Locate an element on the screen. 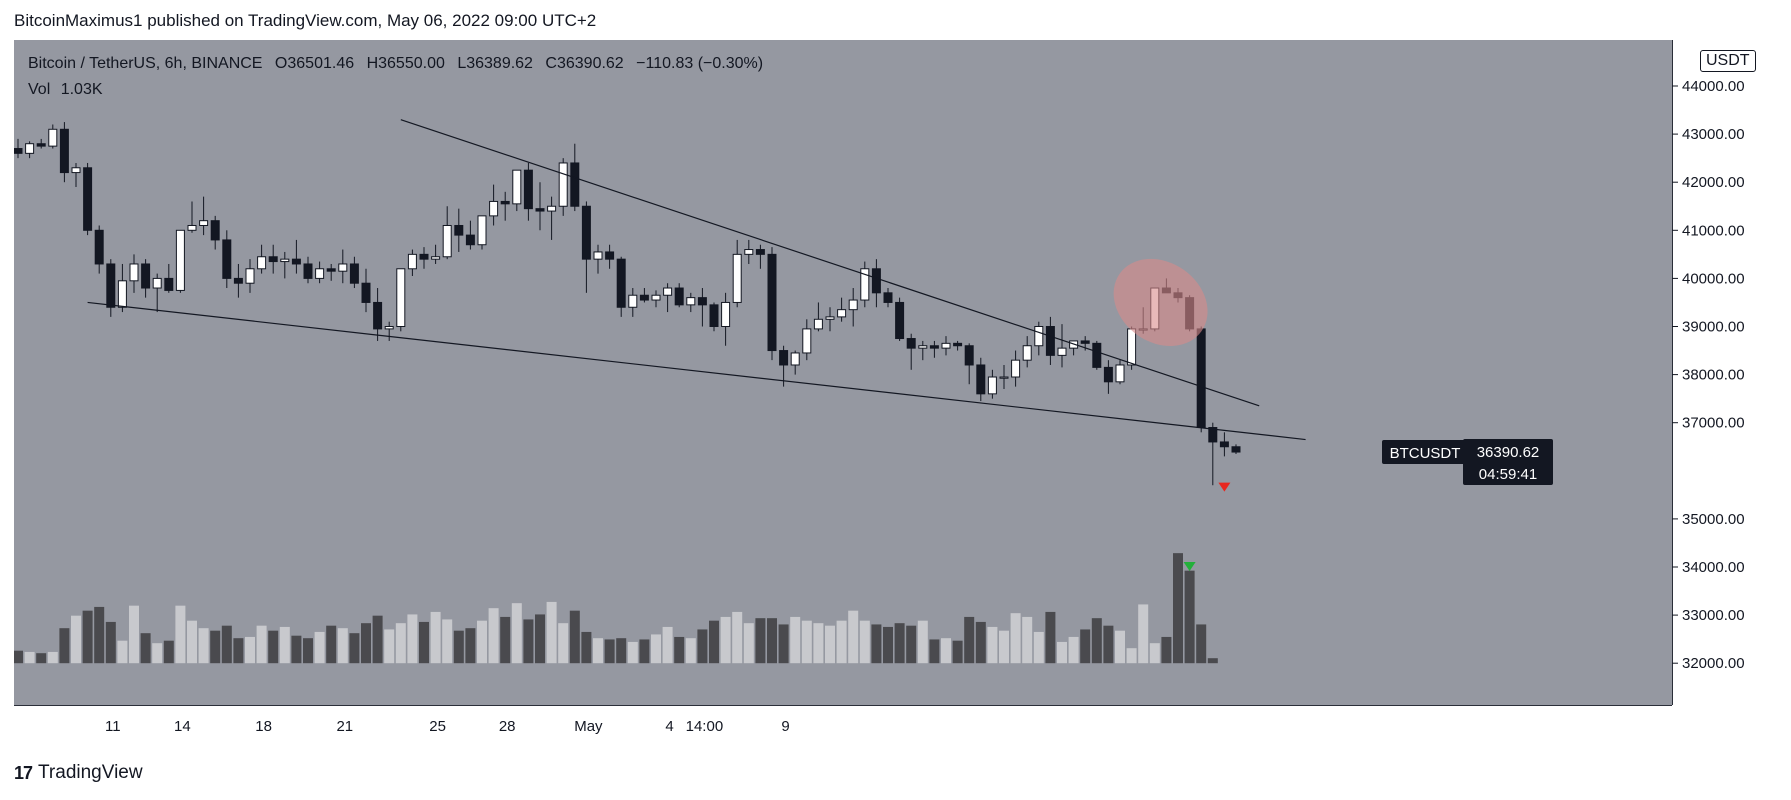 The height and width of the screenshot is (800, 1791). symbol-title: Bitcoin / TetherUS, 6h, BINANCE is located at coordinates (145, 63).